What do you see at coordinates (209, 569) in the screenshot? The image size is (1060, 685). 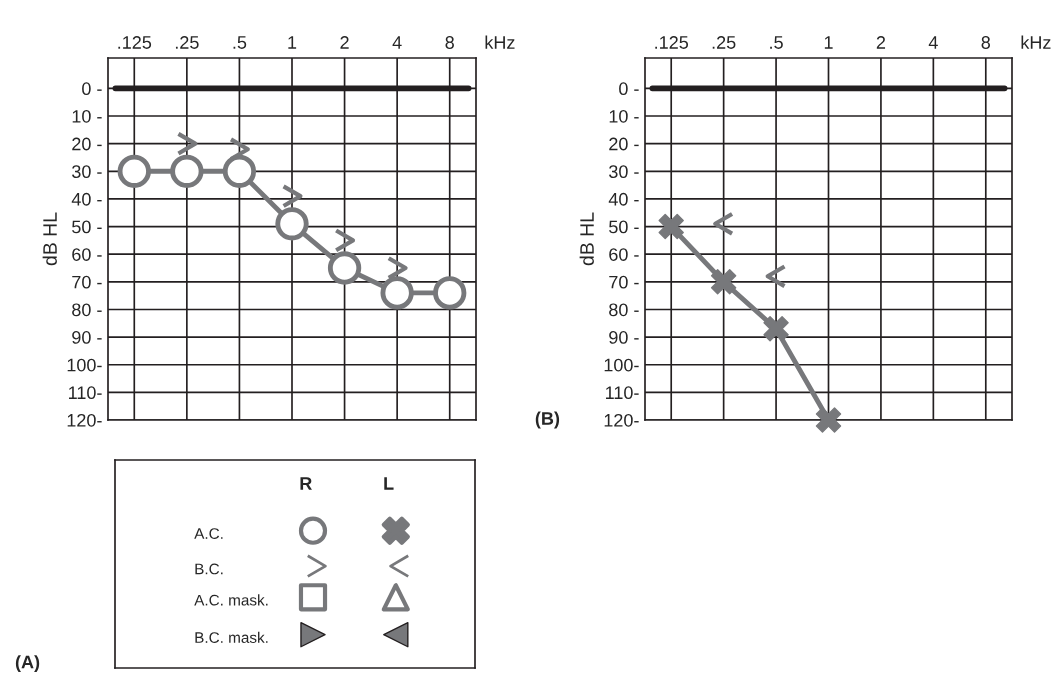 I see `category-label: B.C.` at bounding box center [209, 569].